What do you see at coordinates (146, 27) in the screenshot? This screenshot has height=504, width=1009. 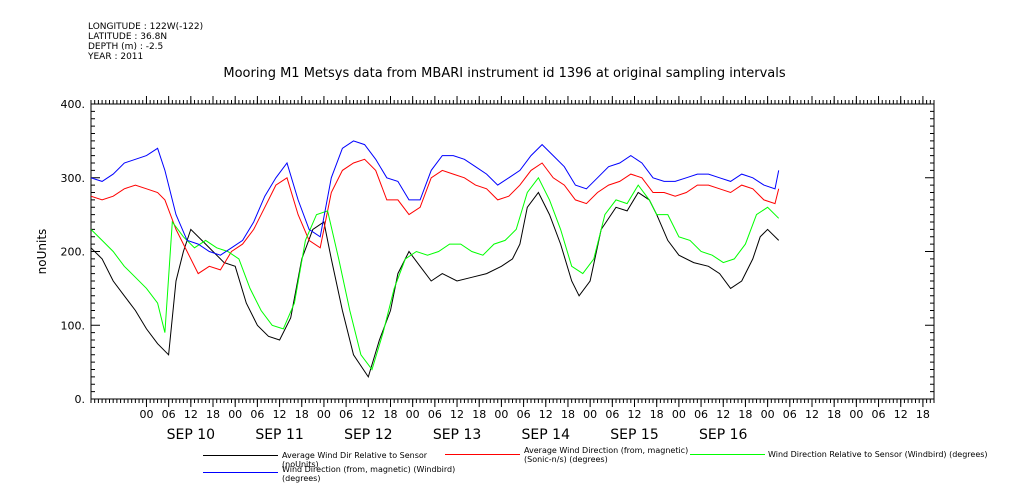 I see `longitude-label: LONGITUDE : 122W(-122)` at bounding box center [146, 27].